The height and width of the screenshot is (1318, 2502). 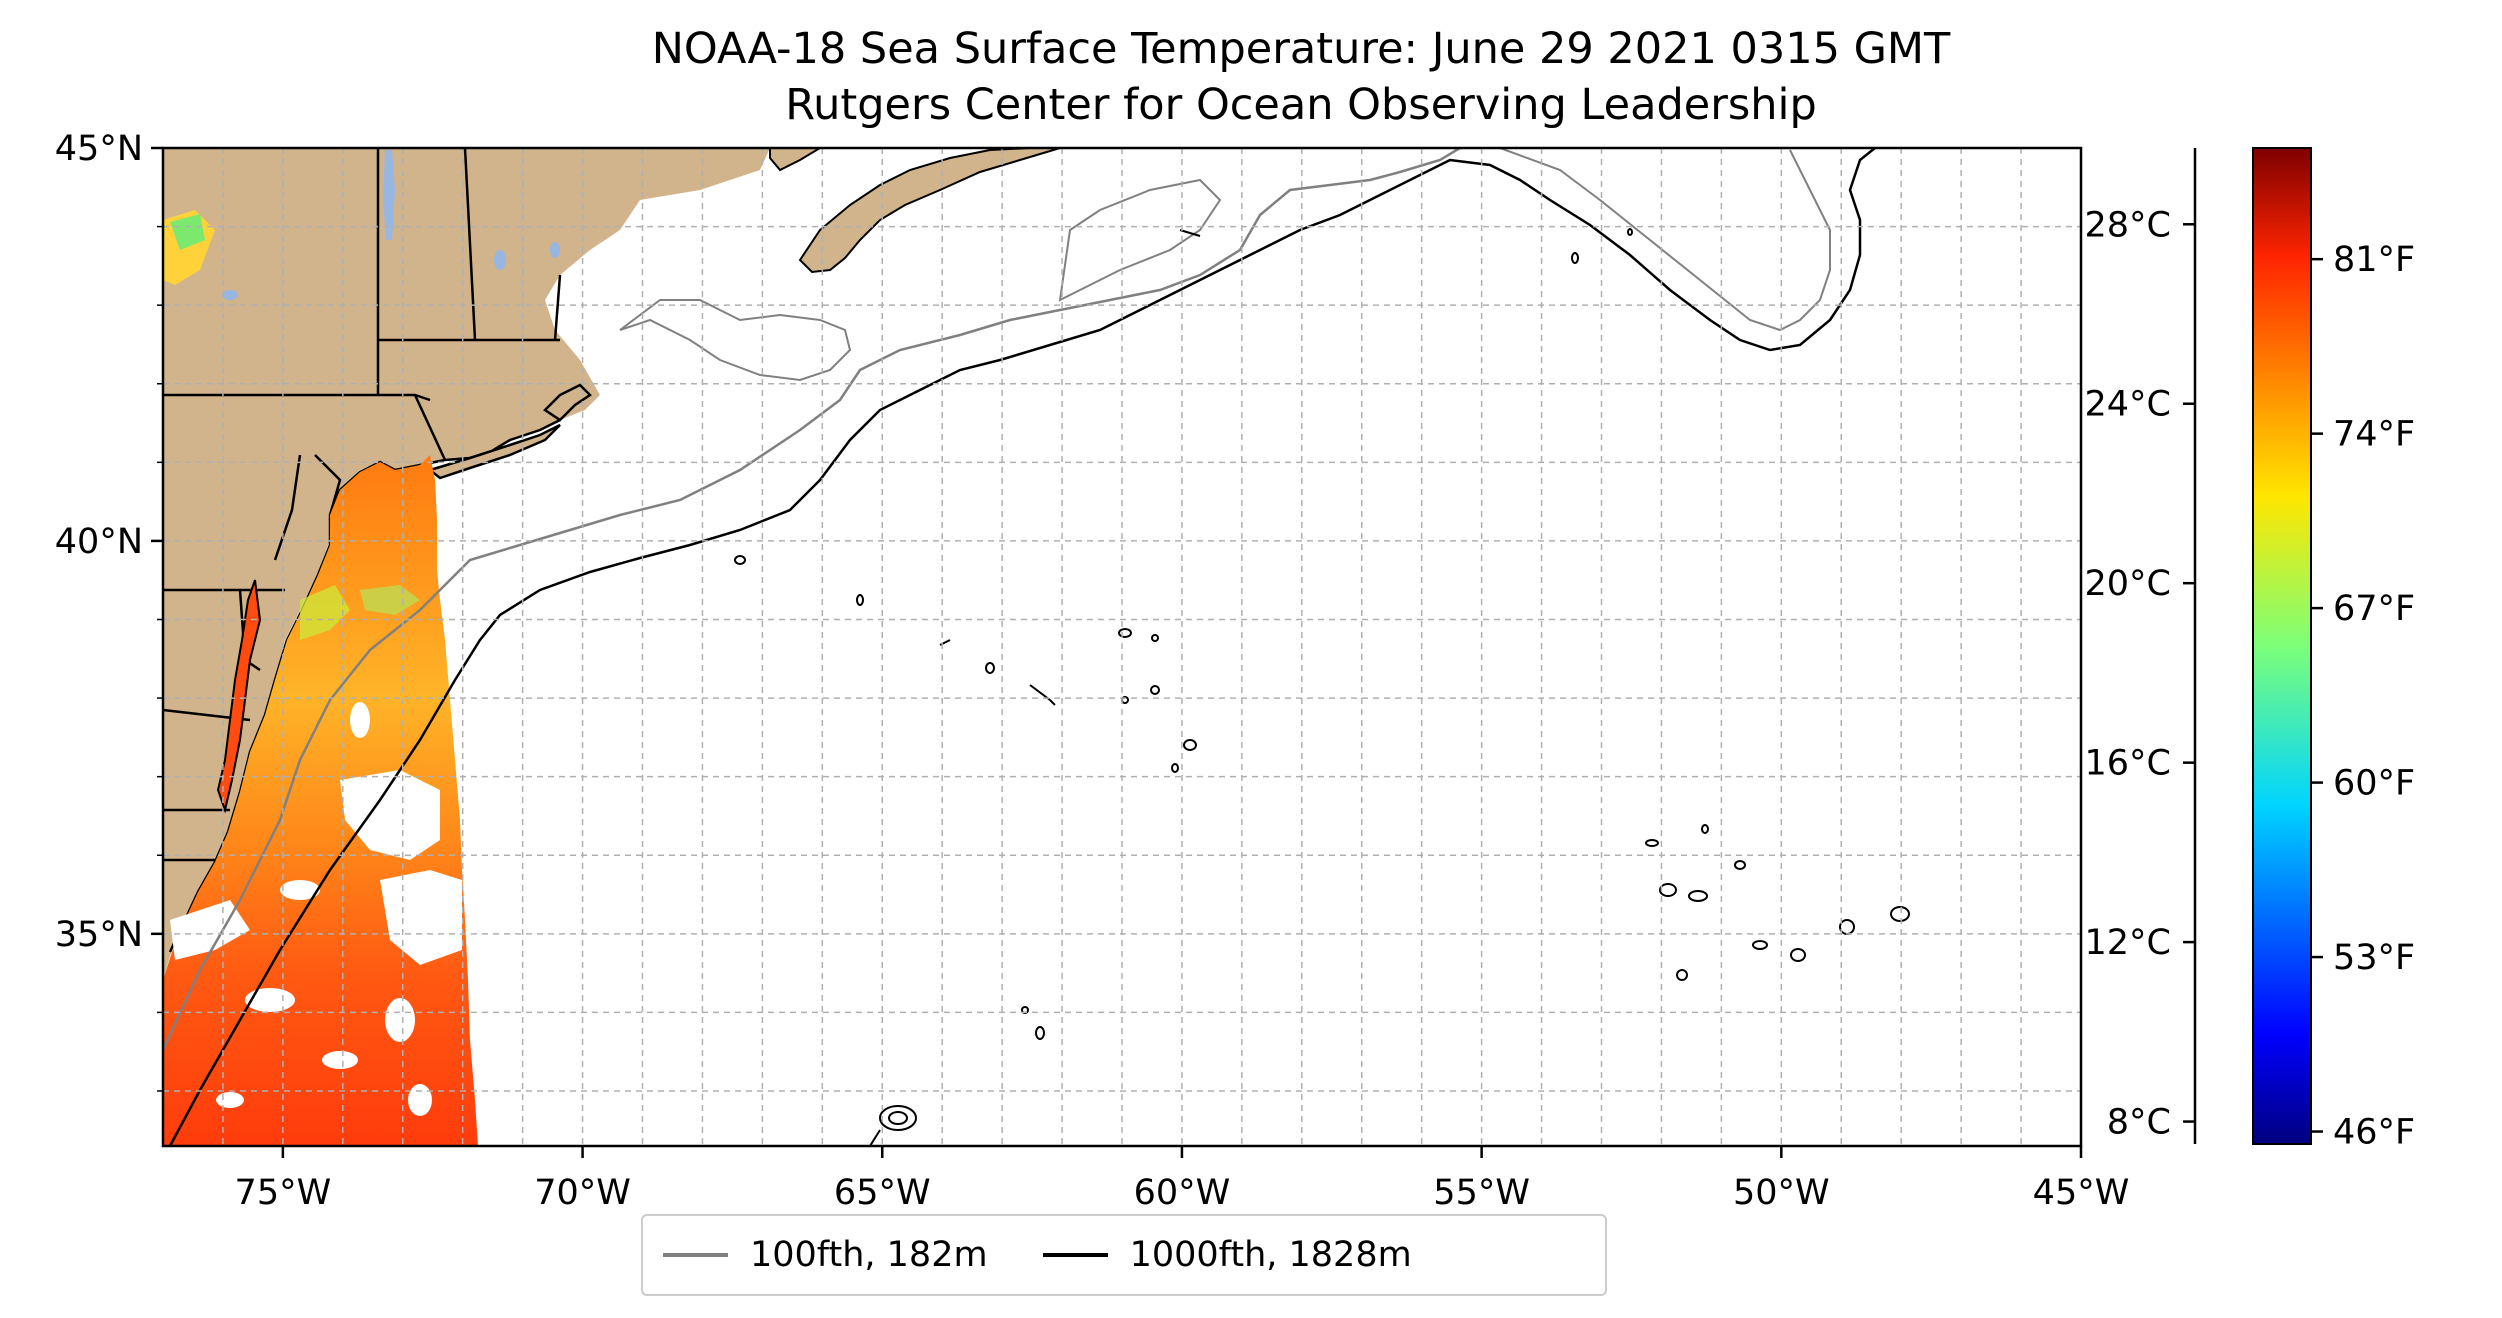 I want to click on state-borders, so click(x=362, y=505).